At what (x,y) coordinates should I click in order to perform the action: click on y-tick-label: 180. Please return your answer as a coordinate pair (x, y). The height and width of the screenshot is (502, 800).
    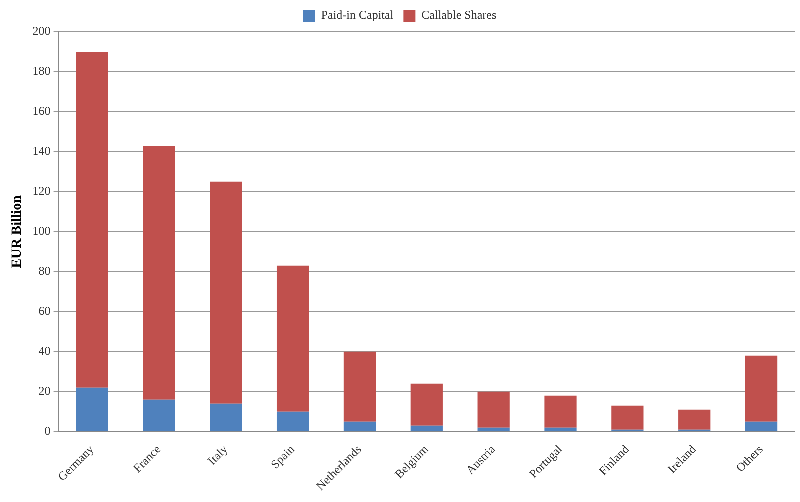
    Looking at the image, I should click on (41, 71).